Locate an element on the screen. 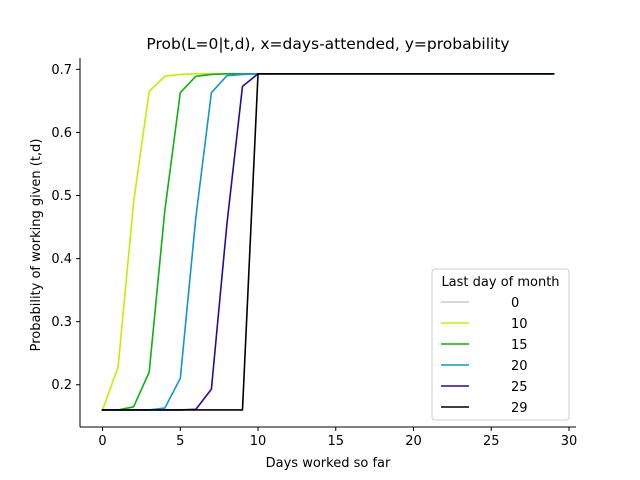 The image size is (640, 480). legend-frame is located at coordinates (500, 344).